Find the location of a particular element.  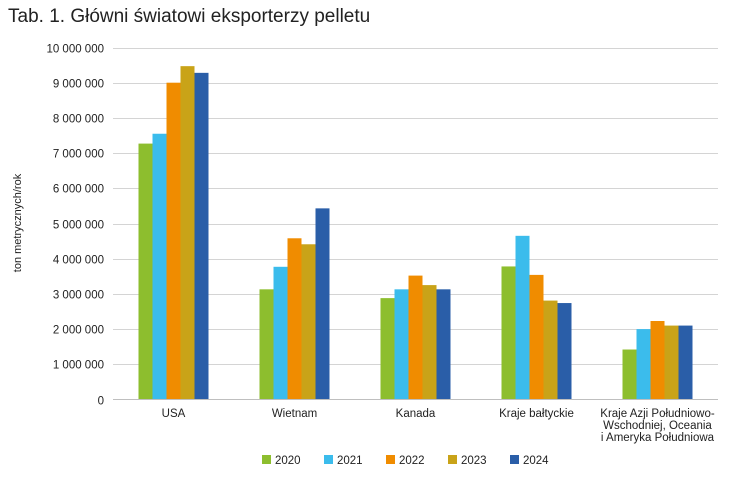

legend-swatch-2024 is located at coordinates (514, 459).